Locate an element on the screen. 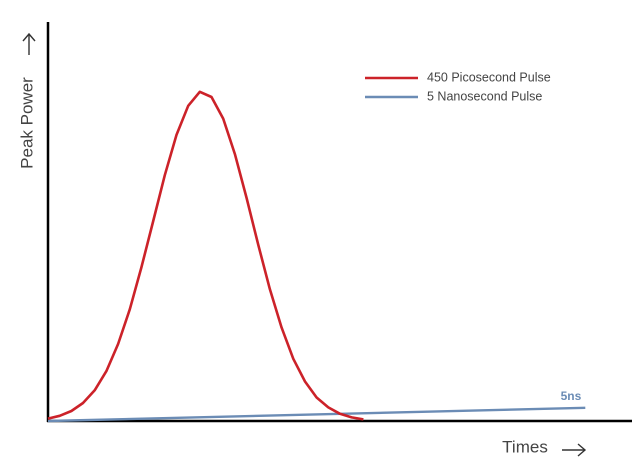 This screenshot has width=632, height=462. y-axis-arrow is located at coordinates (29, 43).